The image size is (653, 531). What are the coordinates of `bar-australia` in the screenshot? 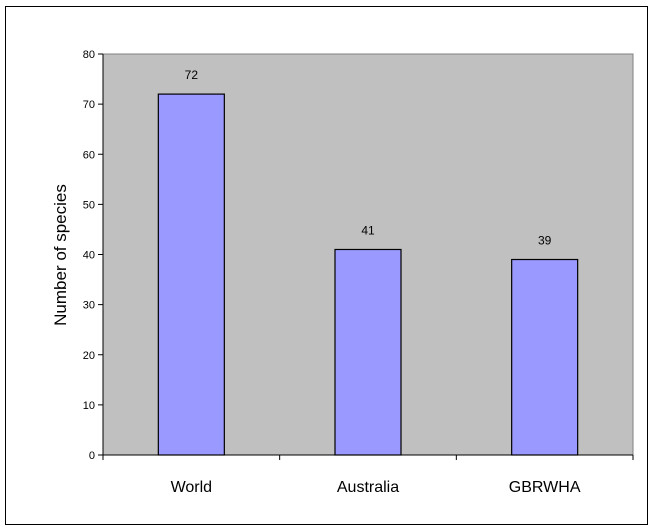 It's located at (368, 352).